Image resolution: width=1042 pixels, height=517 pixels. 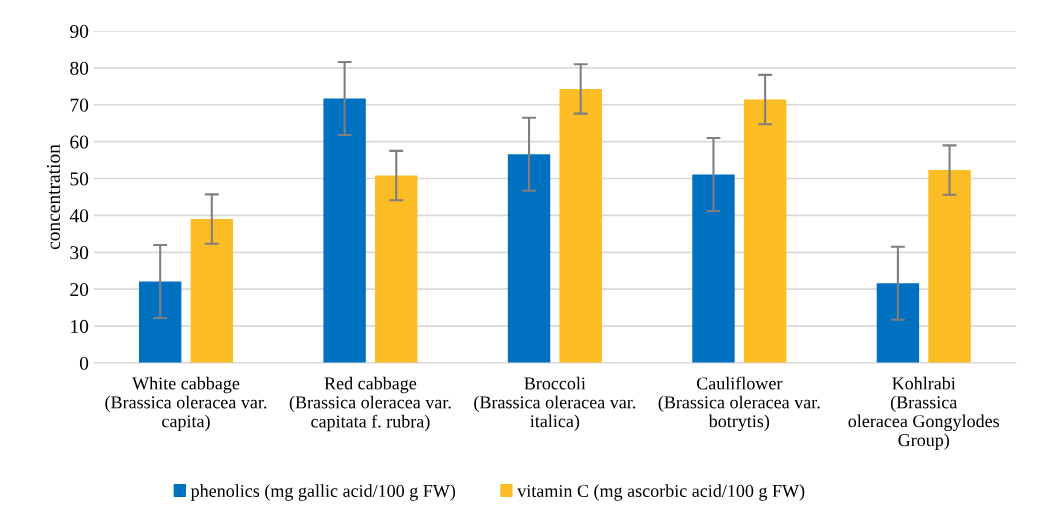 What do you see at coordinates (79, 289) in the screenshot?
I see `y-tick-label: 20` at bounding box center [79, 289].